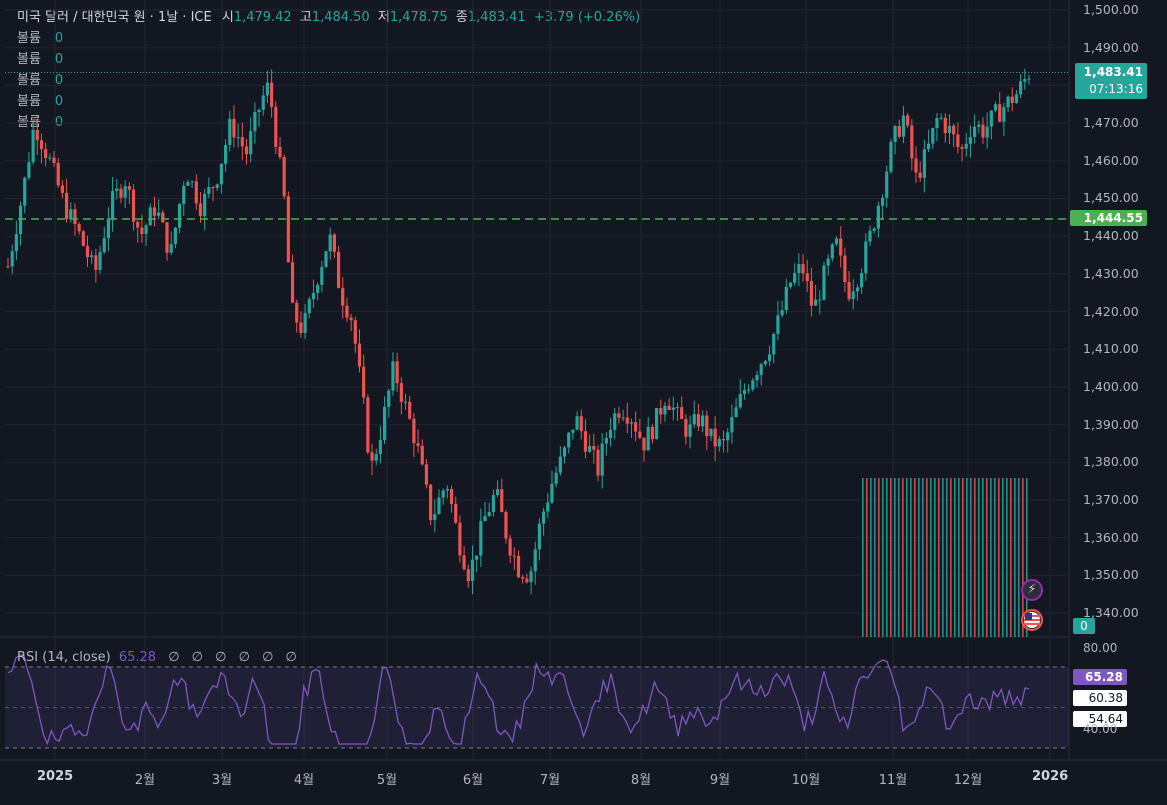  I want to click on close-label: 종, so click(461, 17).